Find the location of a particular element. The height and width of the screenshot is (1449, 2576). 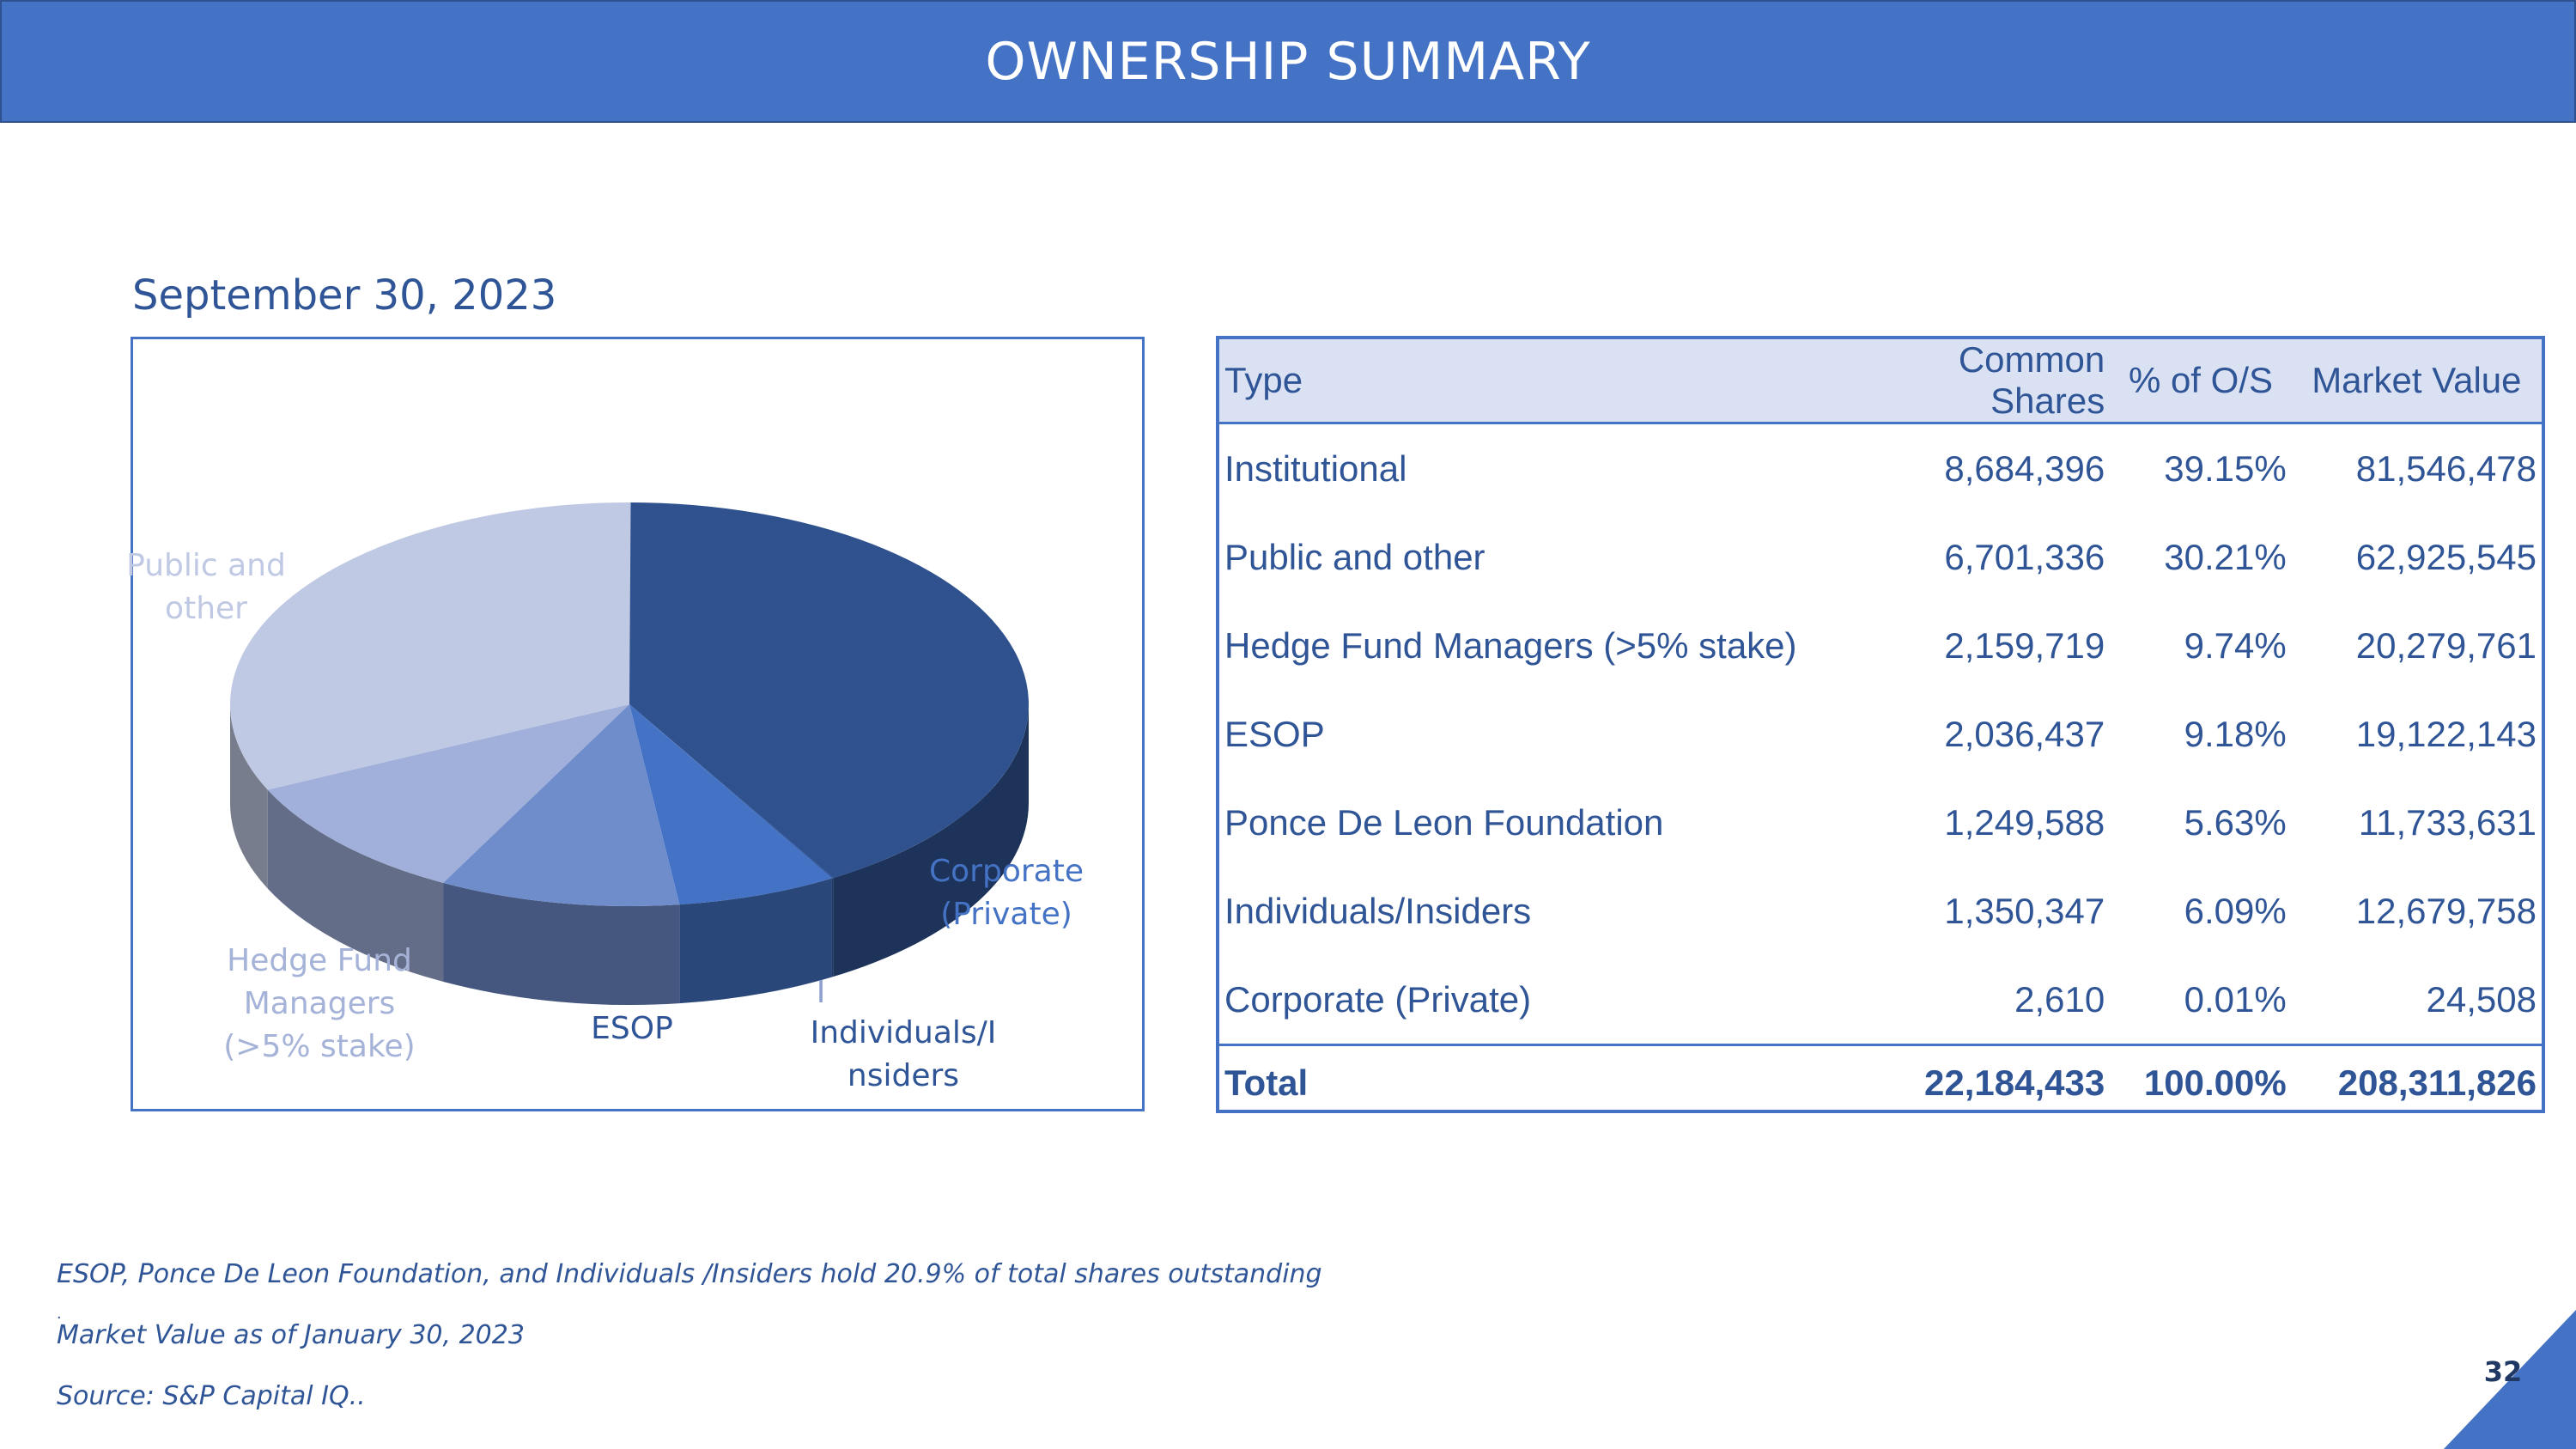

cell-type: Corporate (Private) is located at coordinates (1378, 999).